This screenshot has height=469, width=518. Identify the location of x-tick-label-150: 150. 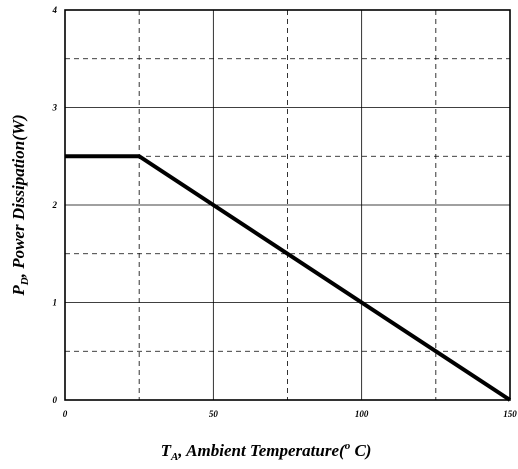
(510, 414).